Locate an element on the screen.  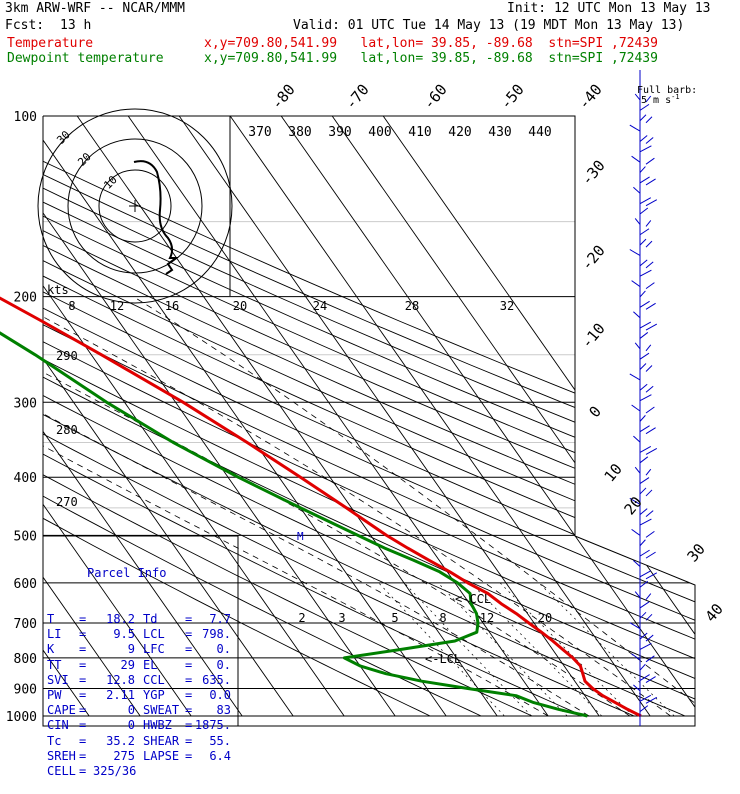
parcel-cell: 325/36 is located at coordinates (115, 770).